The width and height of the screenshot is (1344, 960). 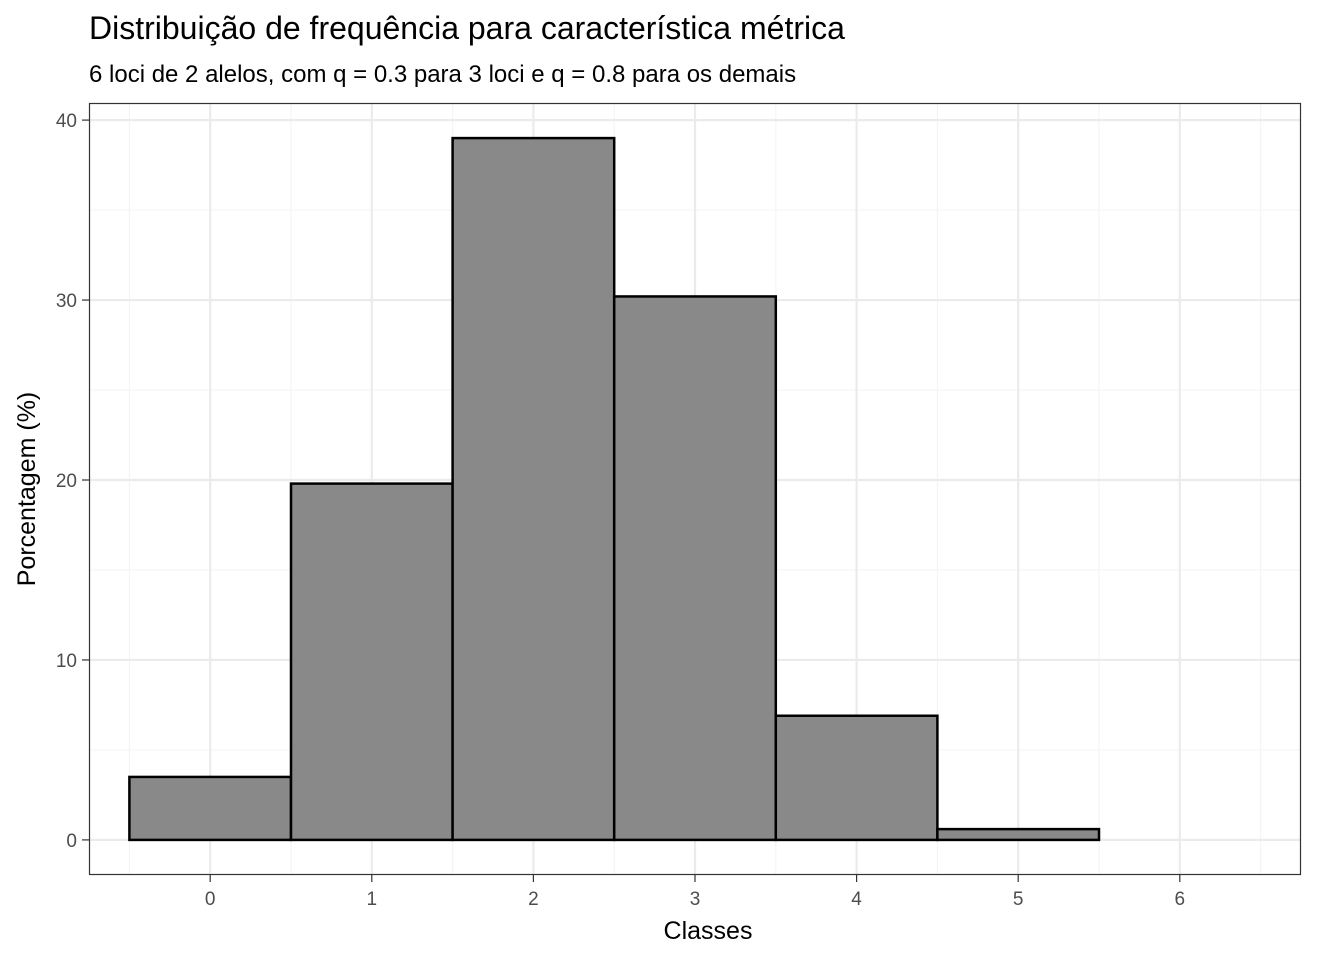 I want to click on y-tick-label: 0, so click(x=71, y=841).